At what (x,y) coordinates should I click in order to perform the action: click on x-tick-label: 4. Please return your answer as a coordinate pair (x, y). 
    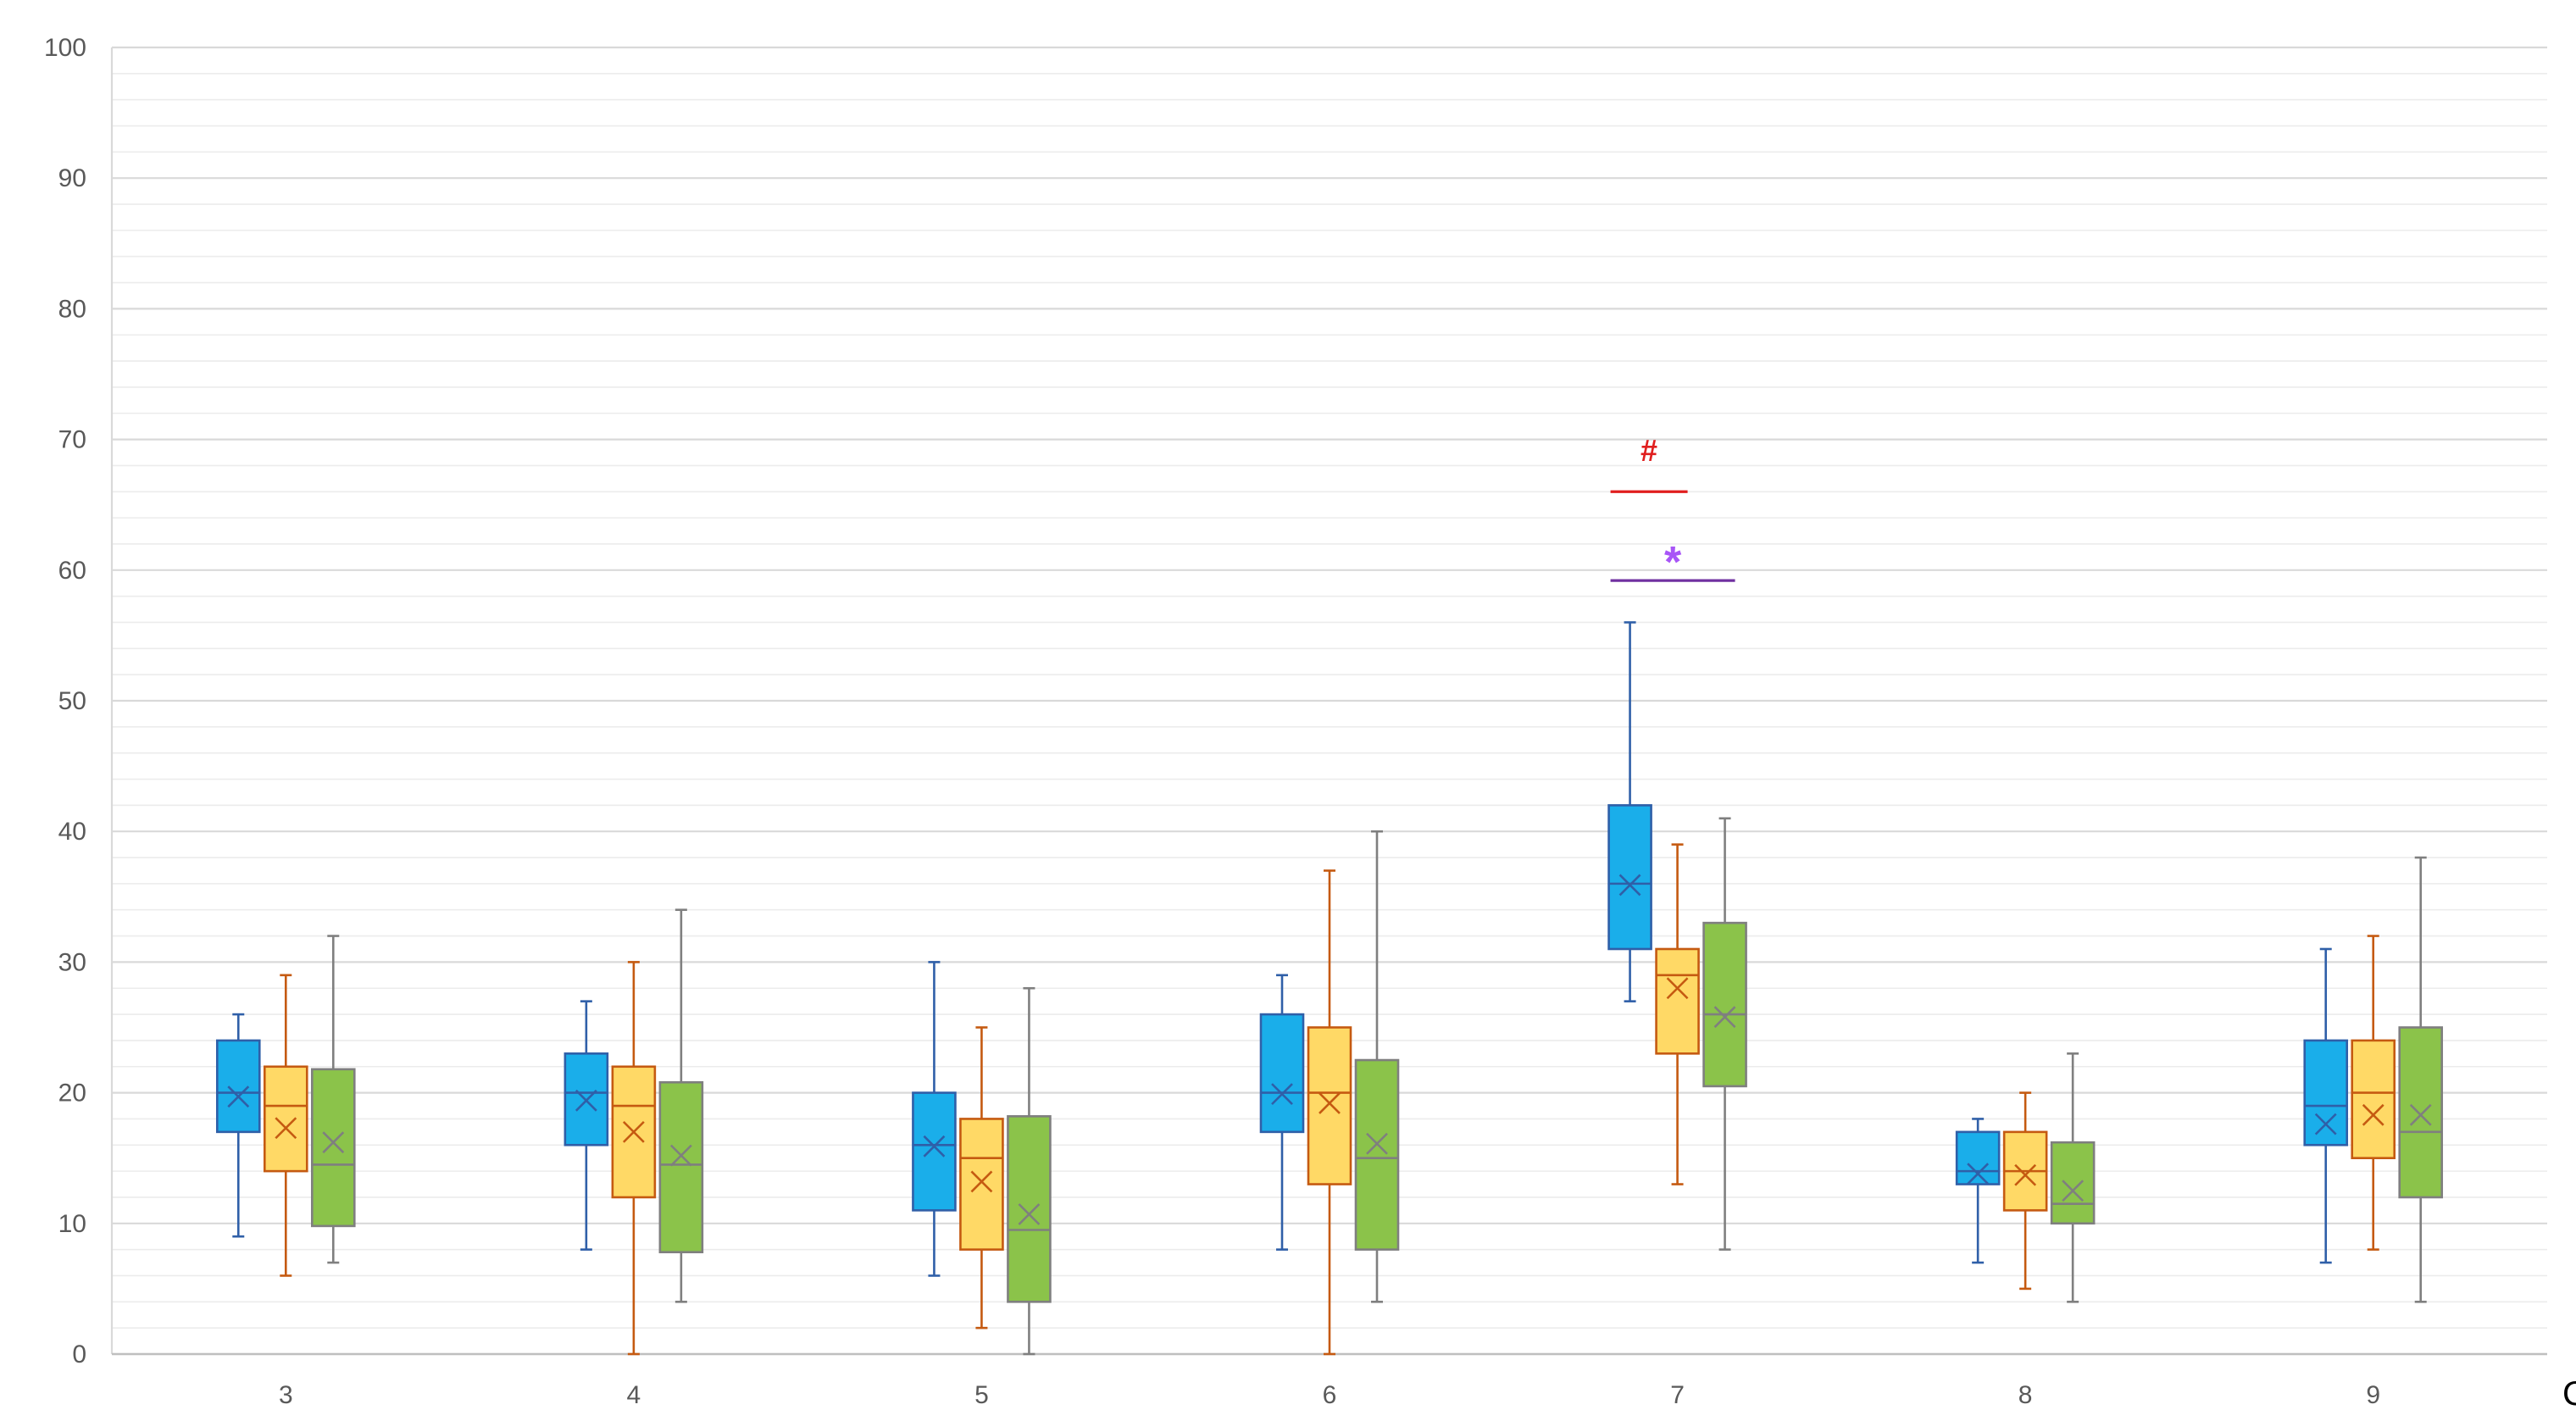
    Looking at the image, I should click on (634, 1393).